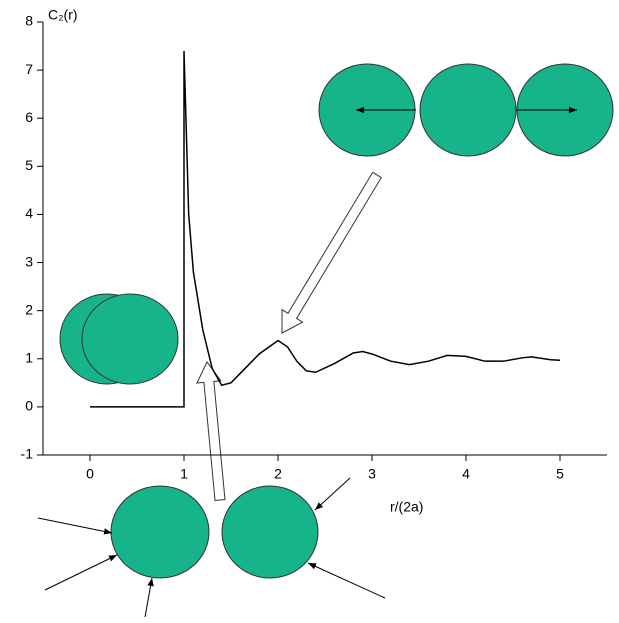 Image resolution: width=619 pixels, height=623 pixels. I want to click on y-tick-label: 1, so click(29, 357).